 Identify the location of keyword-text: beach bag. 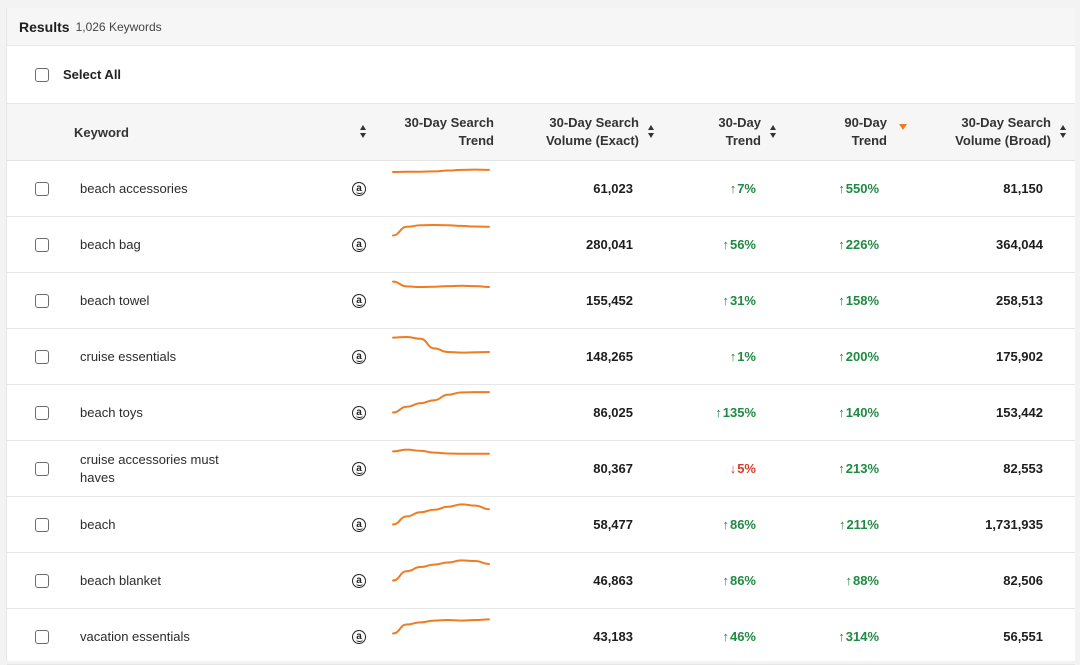
(110, 244).